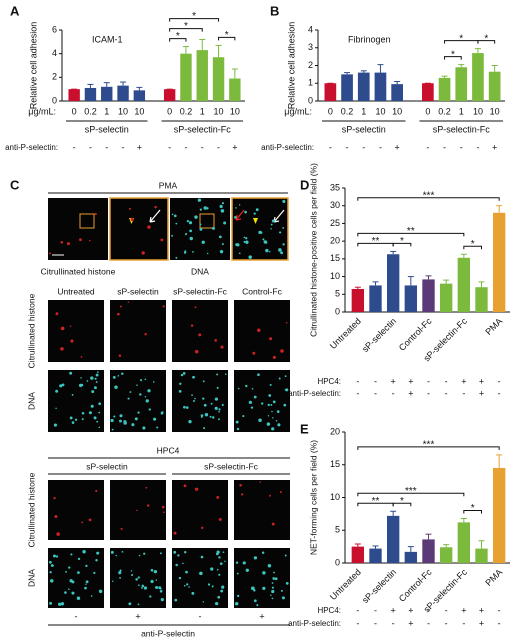 The image size is (520, 641). What do you see at coordinates (462, 129) in the screenshot?
I see `group-label: sP-selectin-Fc` at bounding box center [462, 129].